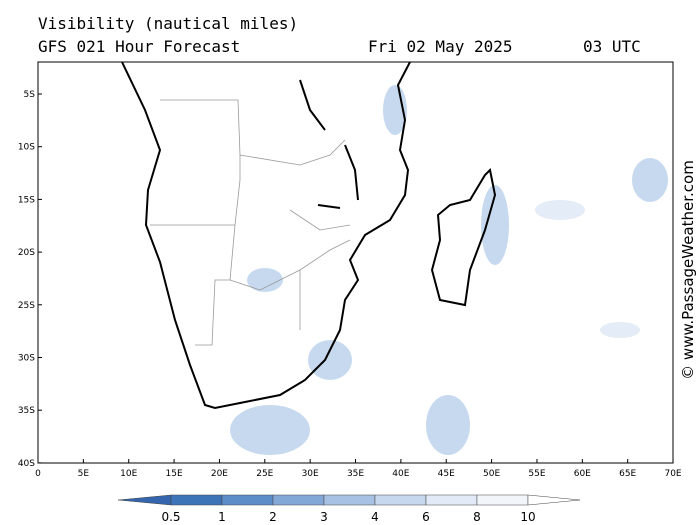  What do you see at coordinates (400, 474) in the screenshot?
I see `lon-label: 40E` at bounding box center [400, 474].